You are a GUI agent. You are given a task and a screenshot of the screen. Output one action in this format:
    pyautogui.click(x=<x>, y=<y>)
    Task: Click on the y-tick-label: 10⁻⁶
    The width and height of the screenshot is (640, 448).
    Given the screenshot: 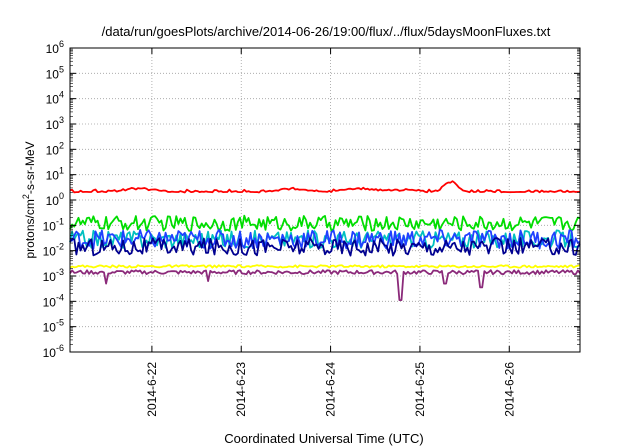 What is the action you would take?
    pyautogui.click(x=53, y=351)
    